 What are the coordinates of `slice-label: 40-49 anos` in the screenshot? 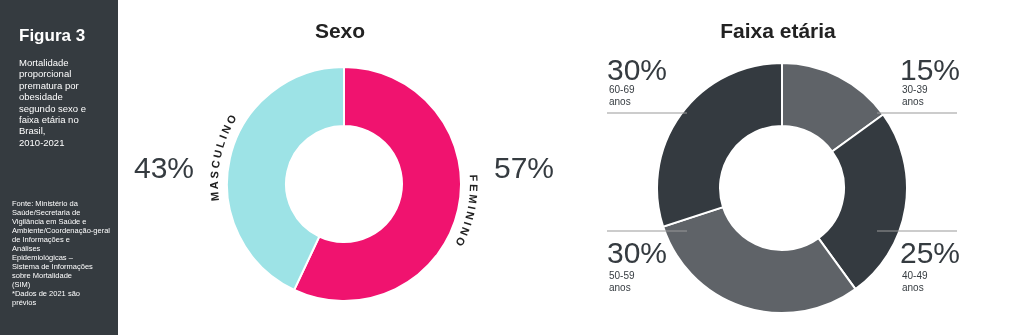 It's located at (915, 281).